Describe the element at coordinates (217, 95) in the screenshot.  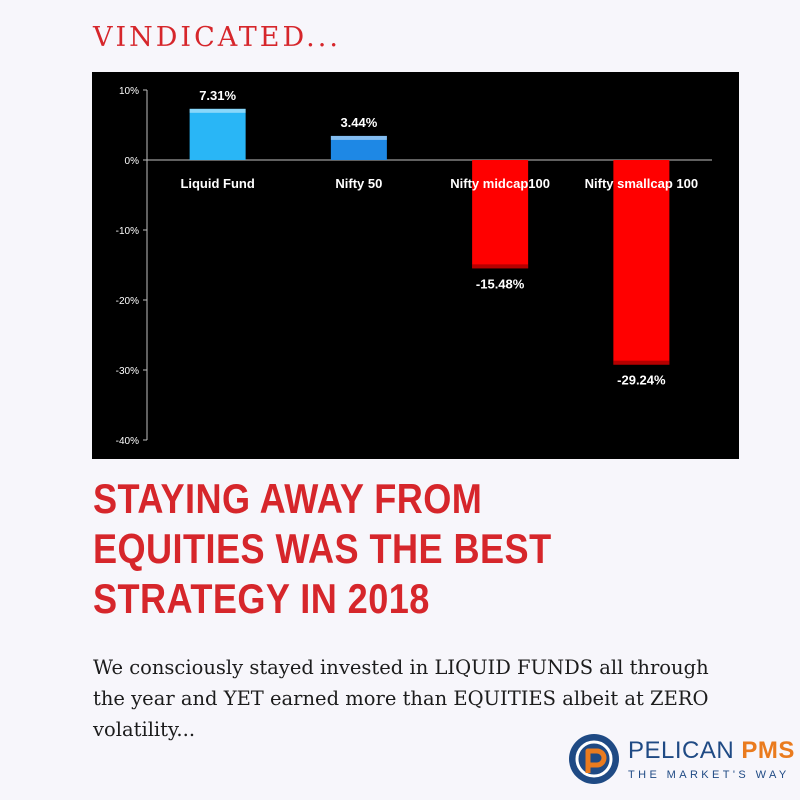
I see `data-label: 7.31%` at that location.